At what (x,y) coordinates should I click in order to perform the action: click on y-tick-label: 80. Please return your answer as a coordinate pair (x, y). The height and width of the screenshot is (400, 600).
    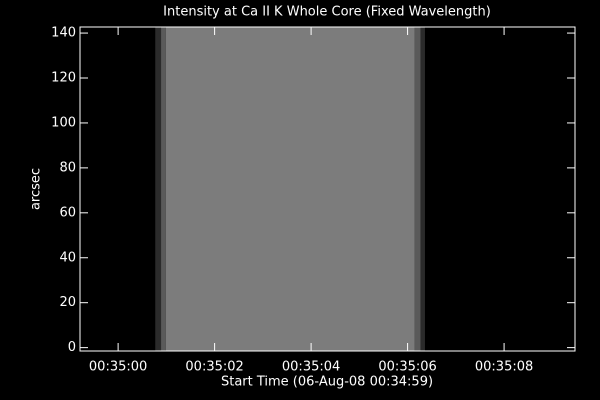
    Looking at the image, I should click on (67, 167).